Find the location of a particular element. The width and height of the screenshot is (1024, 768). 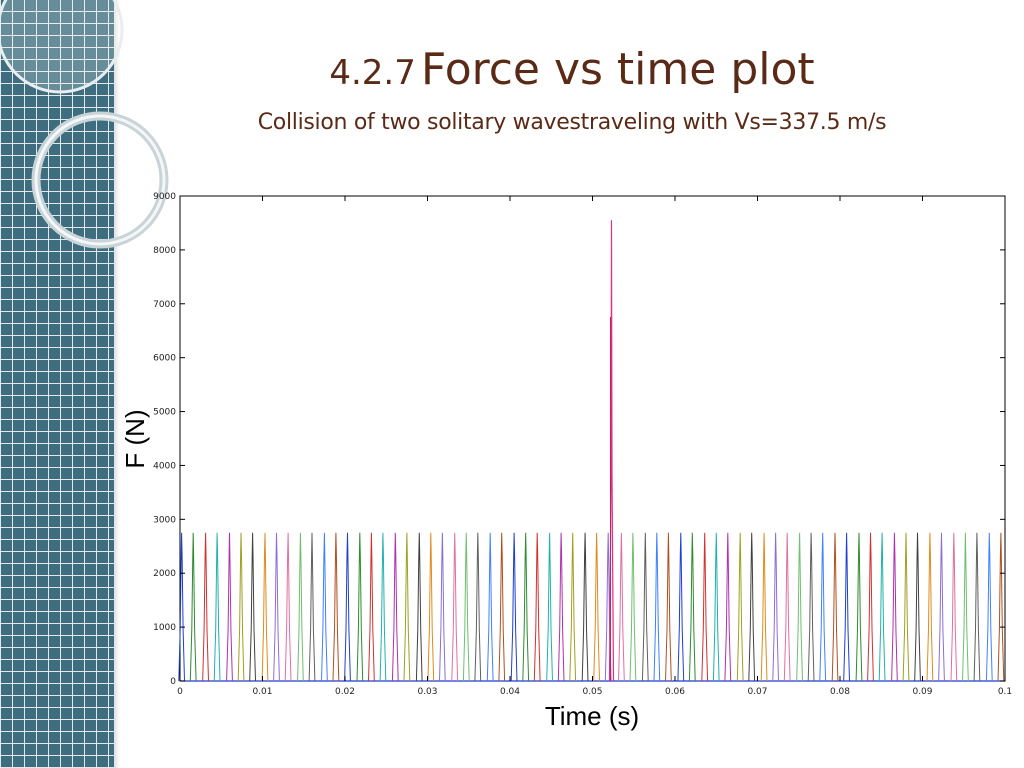

x-tick-label: 0.07 is located at coordinates (757, 692).